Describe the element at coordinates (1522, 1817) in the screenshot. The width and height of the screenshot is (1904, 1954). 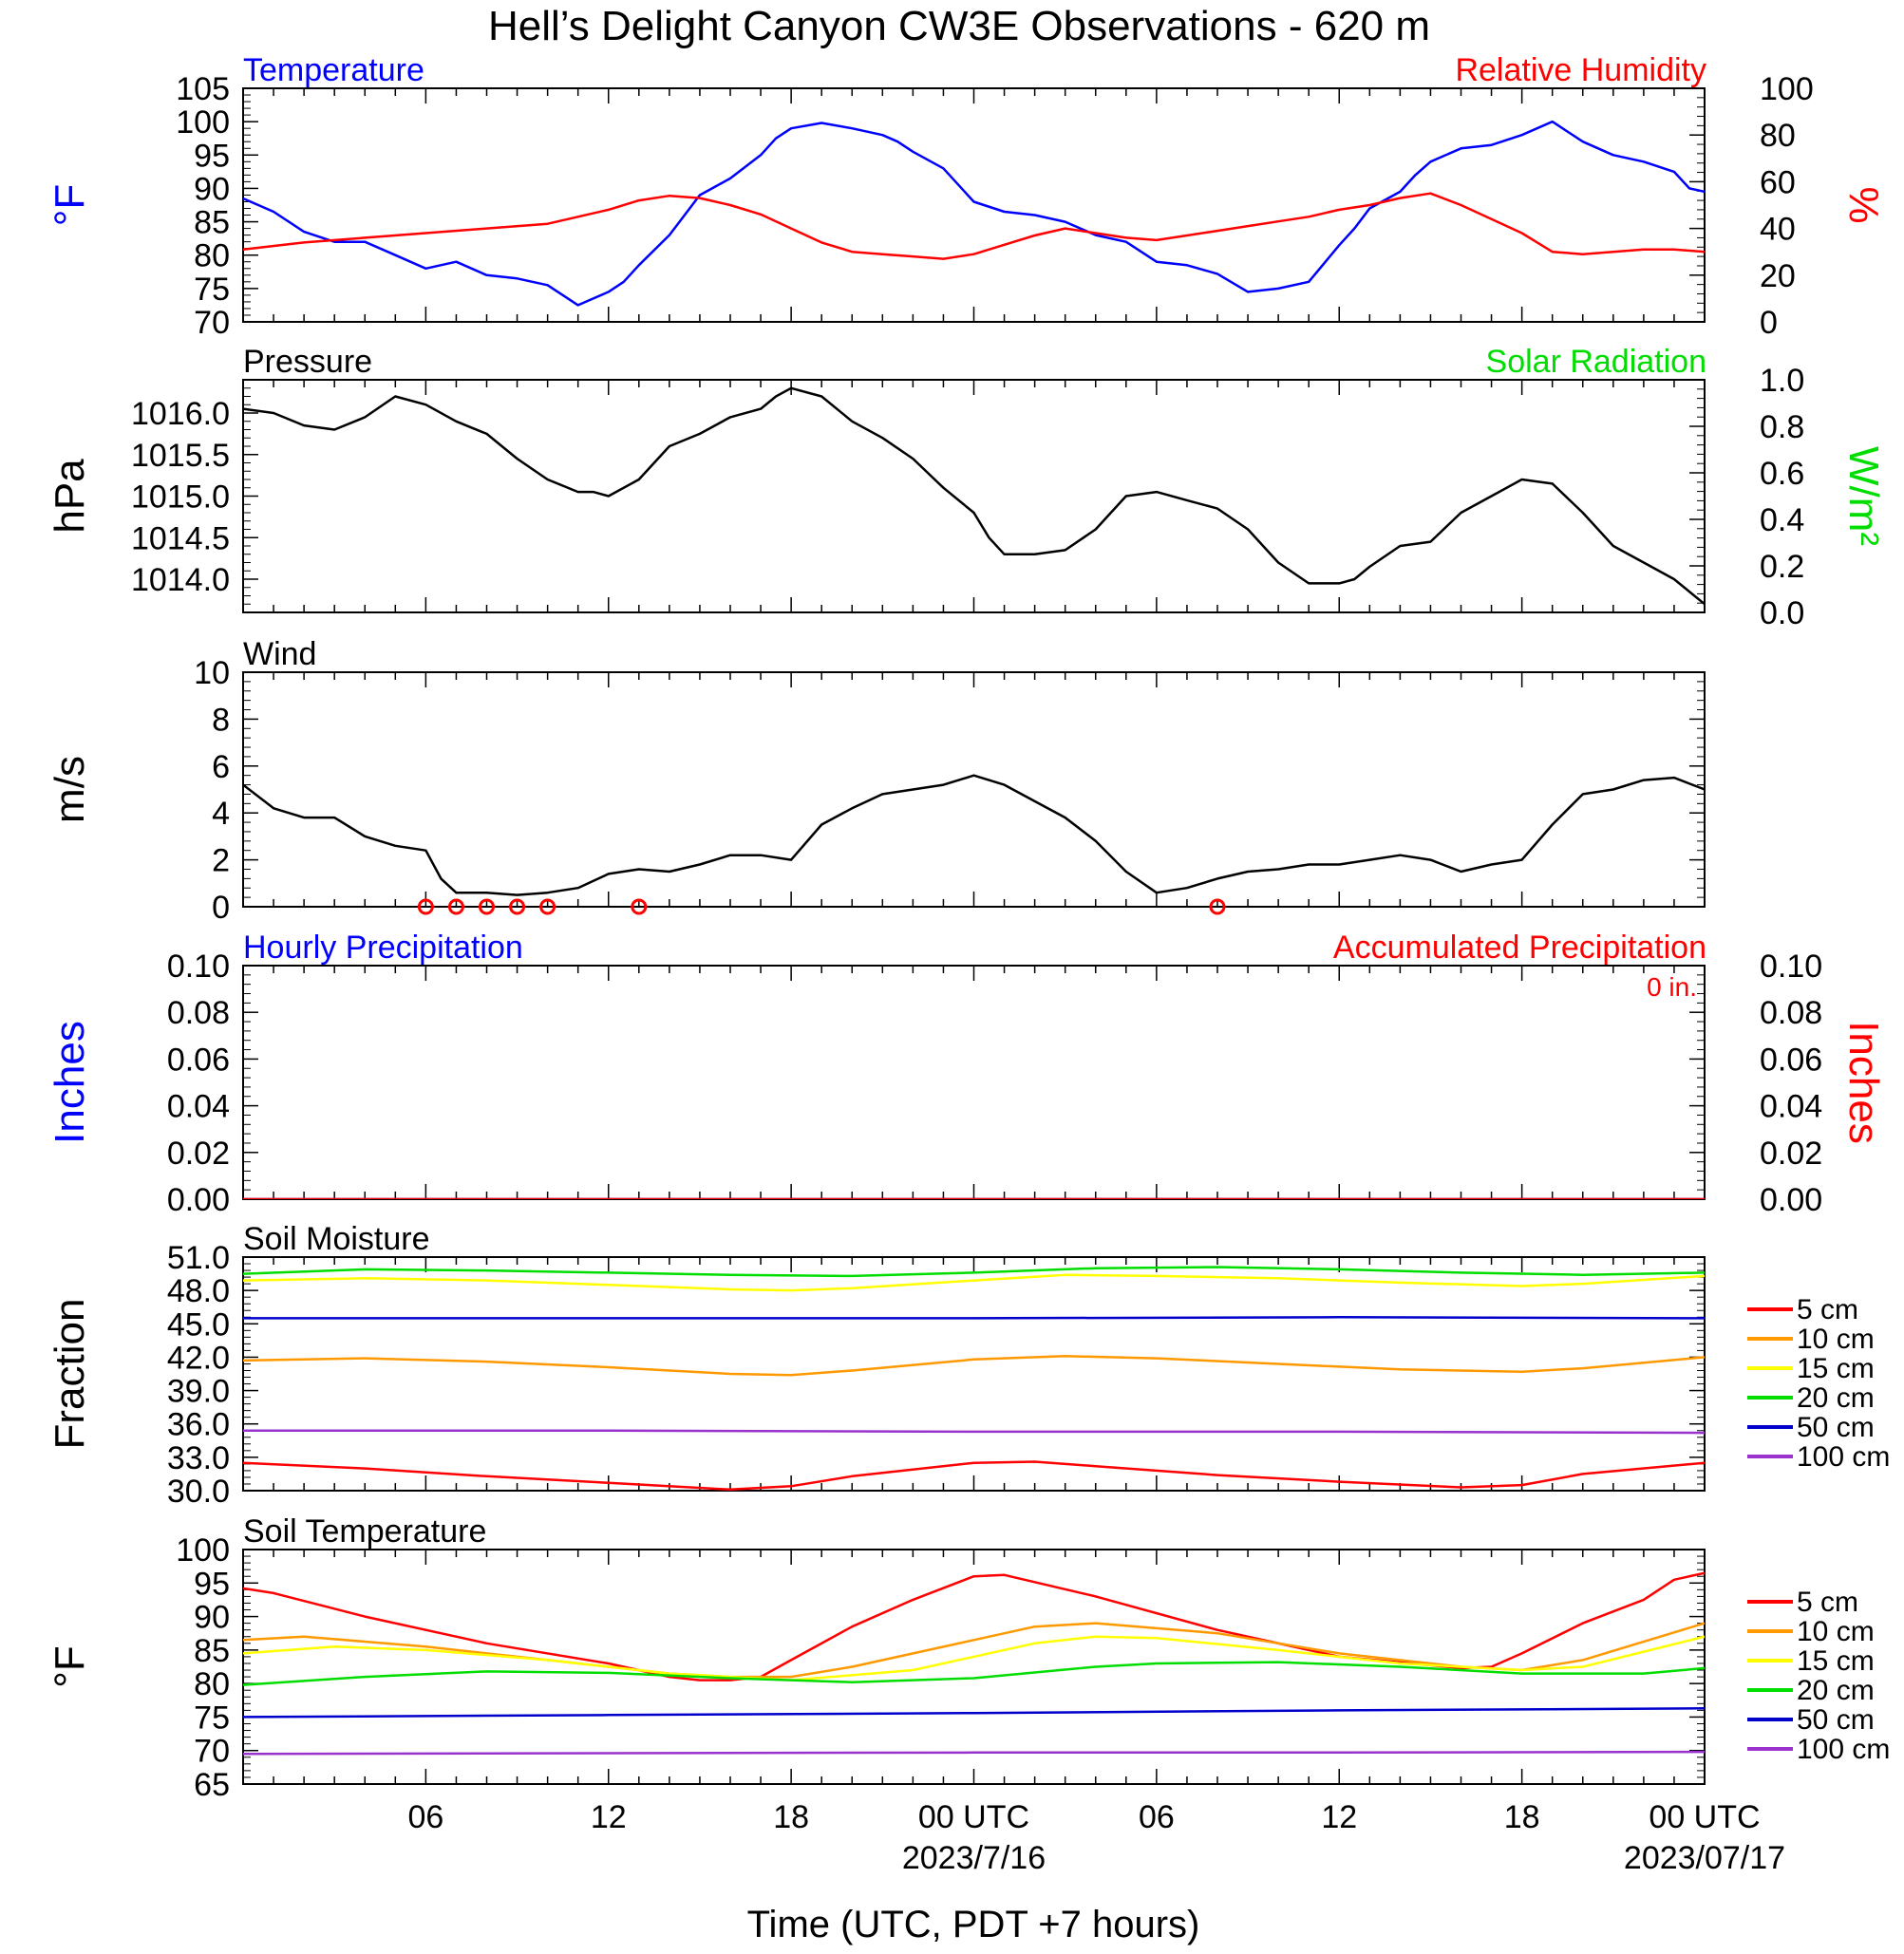
I see `x-tick-label: 18` at that location.